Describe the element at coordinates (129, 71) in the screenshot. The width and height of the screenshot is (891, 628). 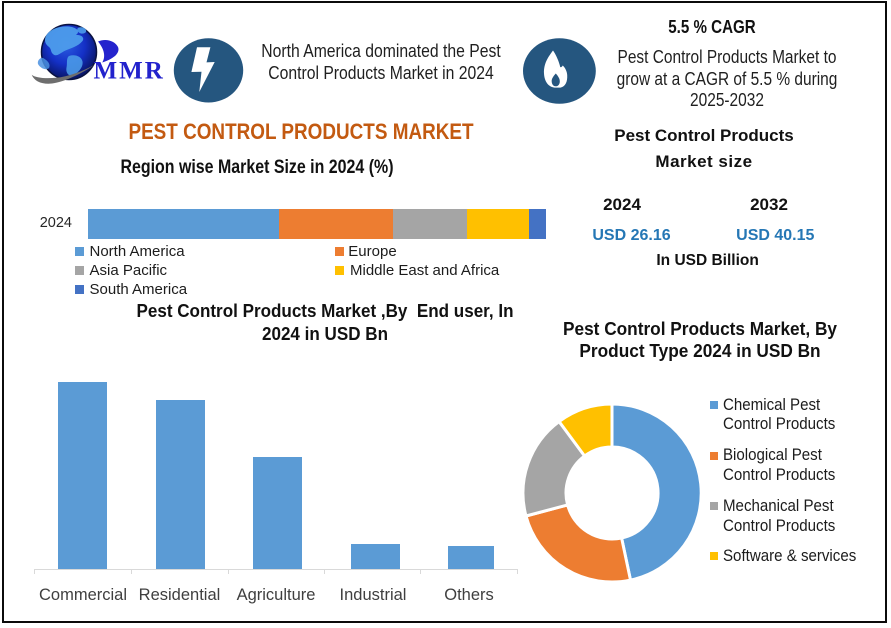
I see `svg-text: MMR` at that location.